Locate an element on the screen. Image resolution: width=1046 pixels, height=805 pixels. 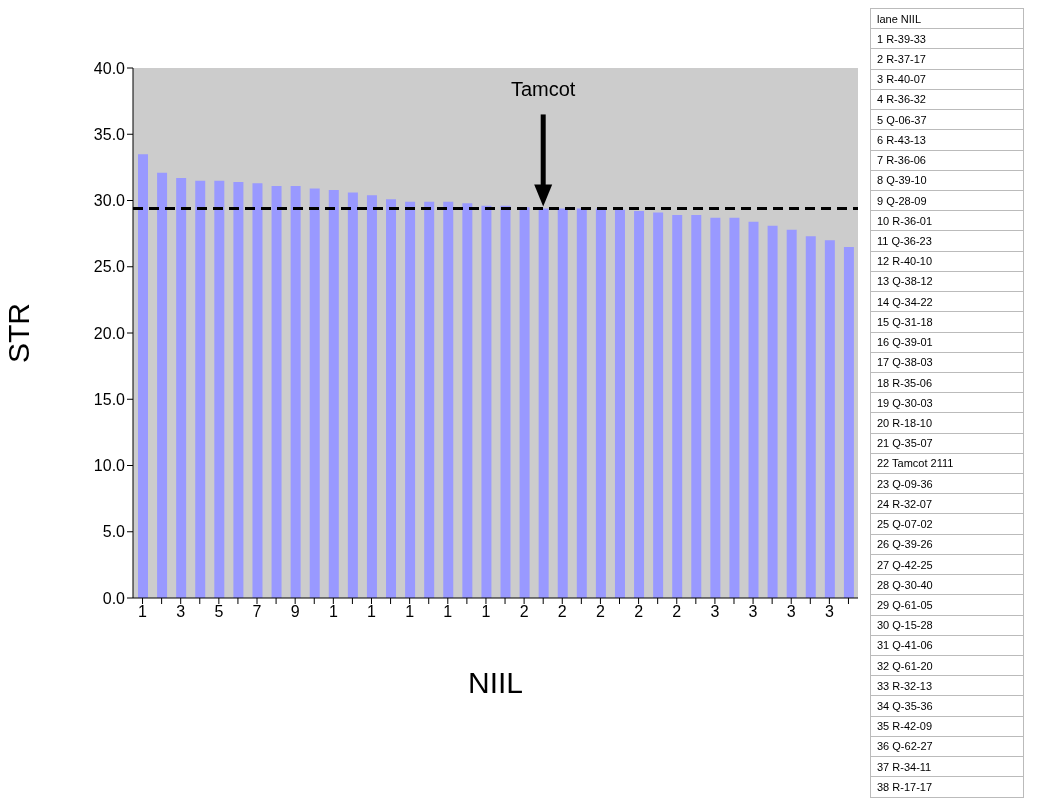
y-tick-label: 15.0 is located at coordinates (109, 399).